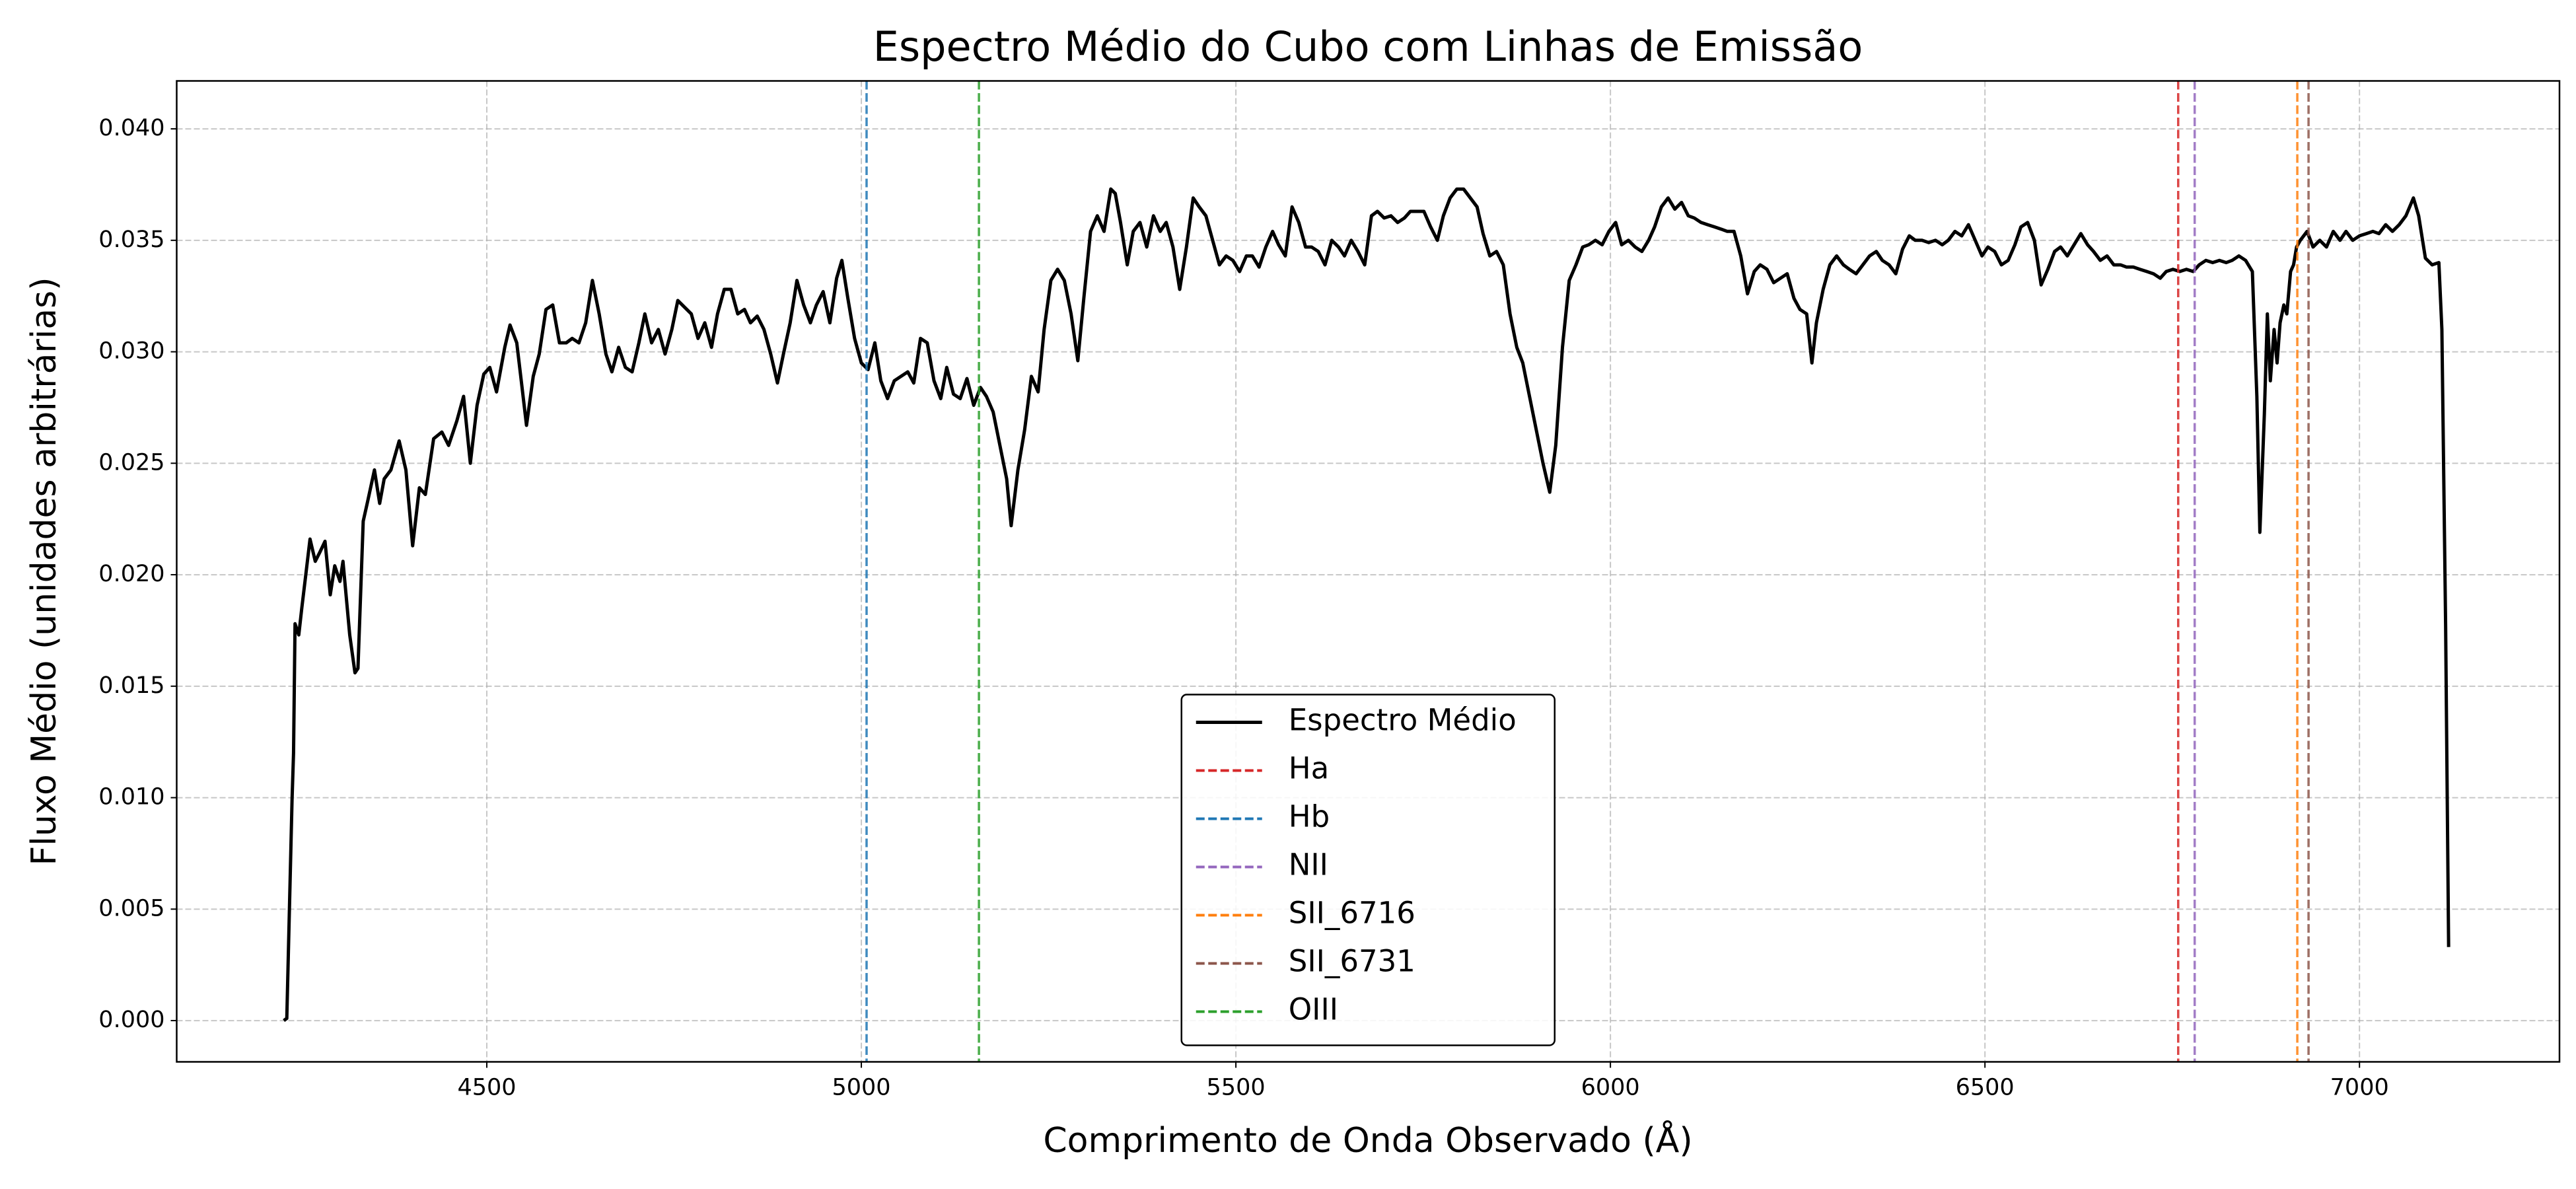 Image resolution: width=2576 pixels, height=1189 pixels. I want to click on y-tick-label: 0.010, so click(131, 797).